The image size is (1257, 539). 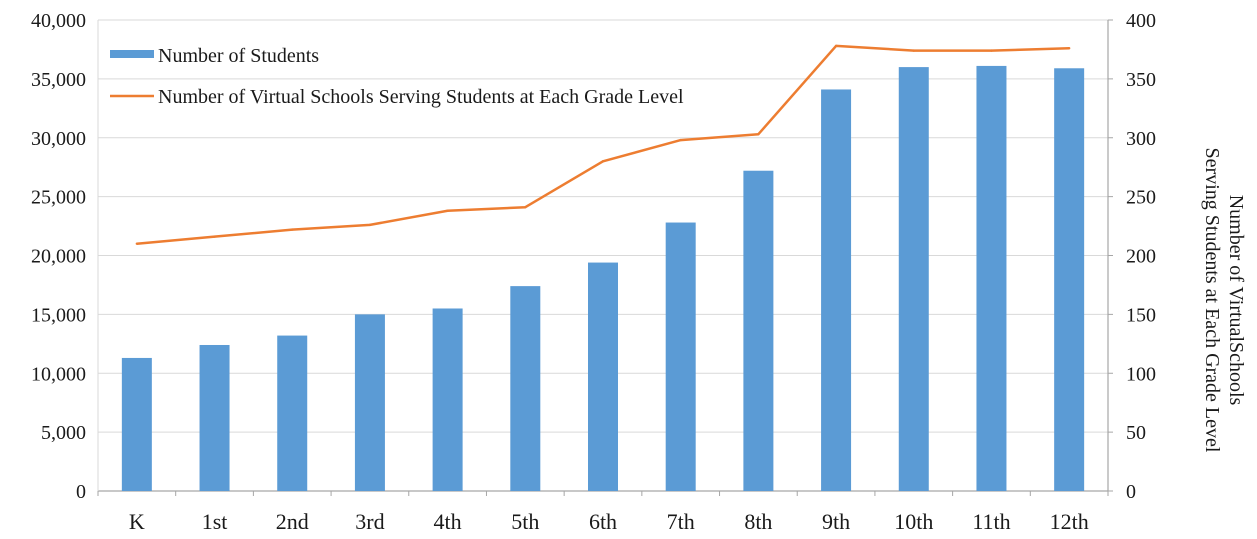 I want to click on category-label: 11th, so click(x=991, y=521).